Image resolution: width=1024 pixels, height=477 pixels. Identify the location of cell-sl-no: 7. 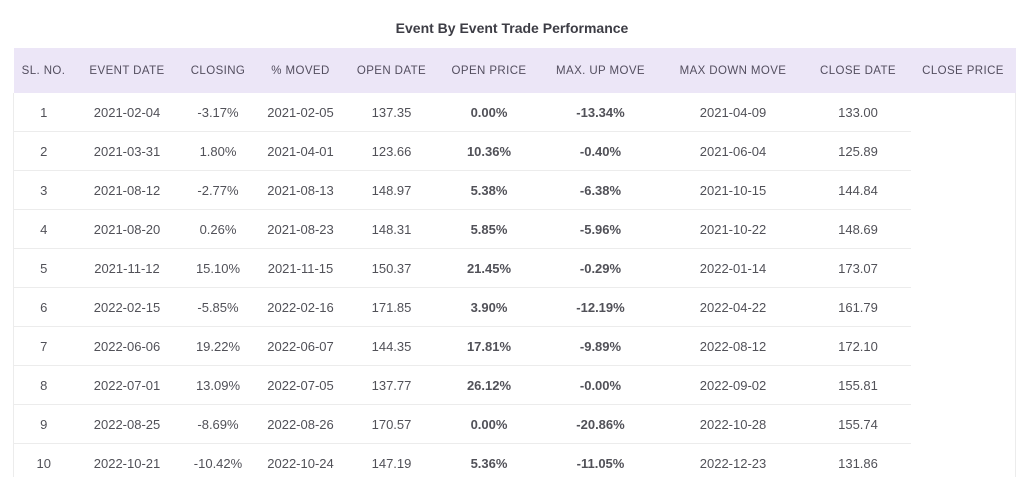
(43, 346).